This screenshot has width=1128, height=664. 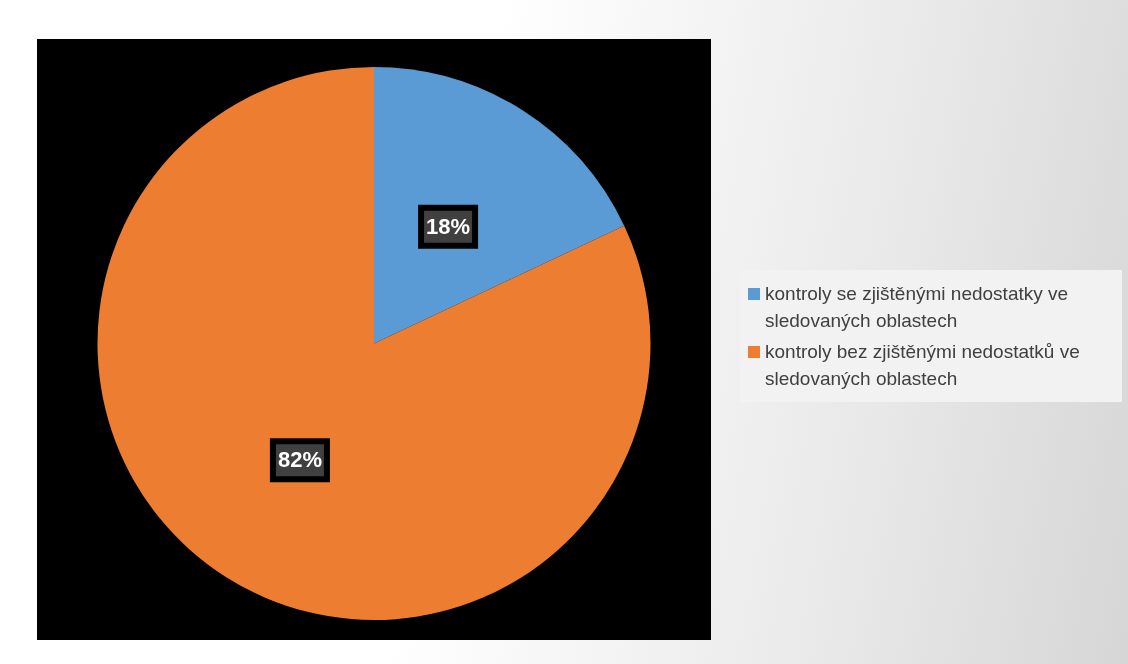 I want to click on legend-label: kontroly bez zjištěnými nedostatků ve sledovaných oblastech, so click(x=923, y=365).